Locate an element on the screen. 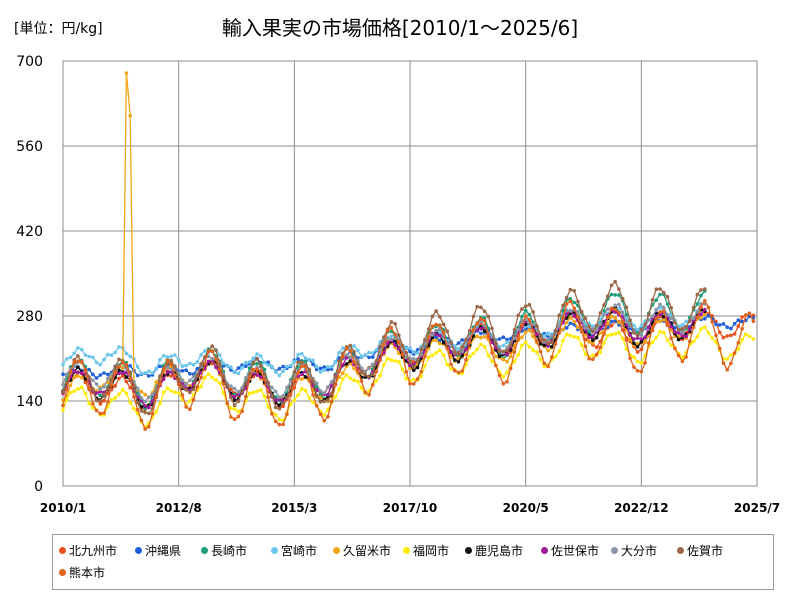 This screenshot has height=600, width=800. y-tick-label: 140 is located at coordinates (29, 402).